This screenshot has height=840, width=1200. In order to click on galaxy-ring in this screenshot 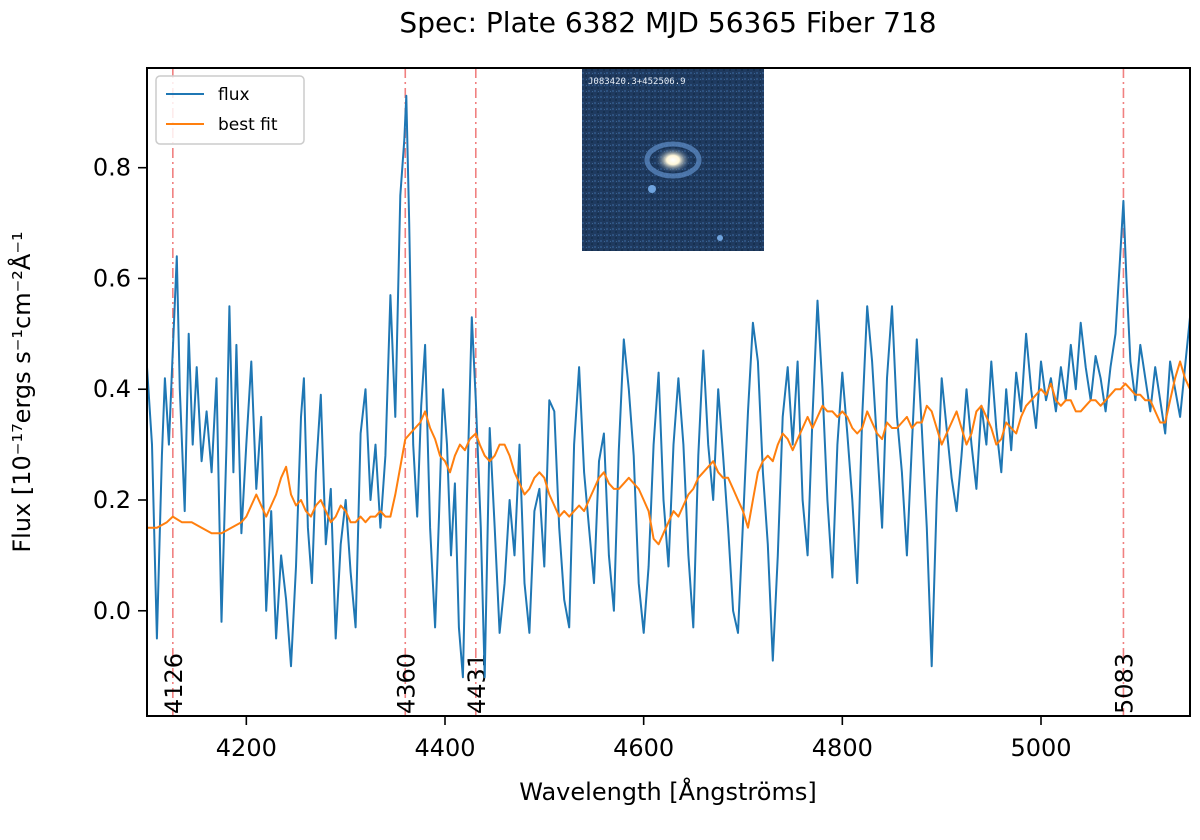, I will do `click(673, 160)`.